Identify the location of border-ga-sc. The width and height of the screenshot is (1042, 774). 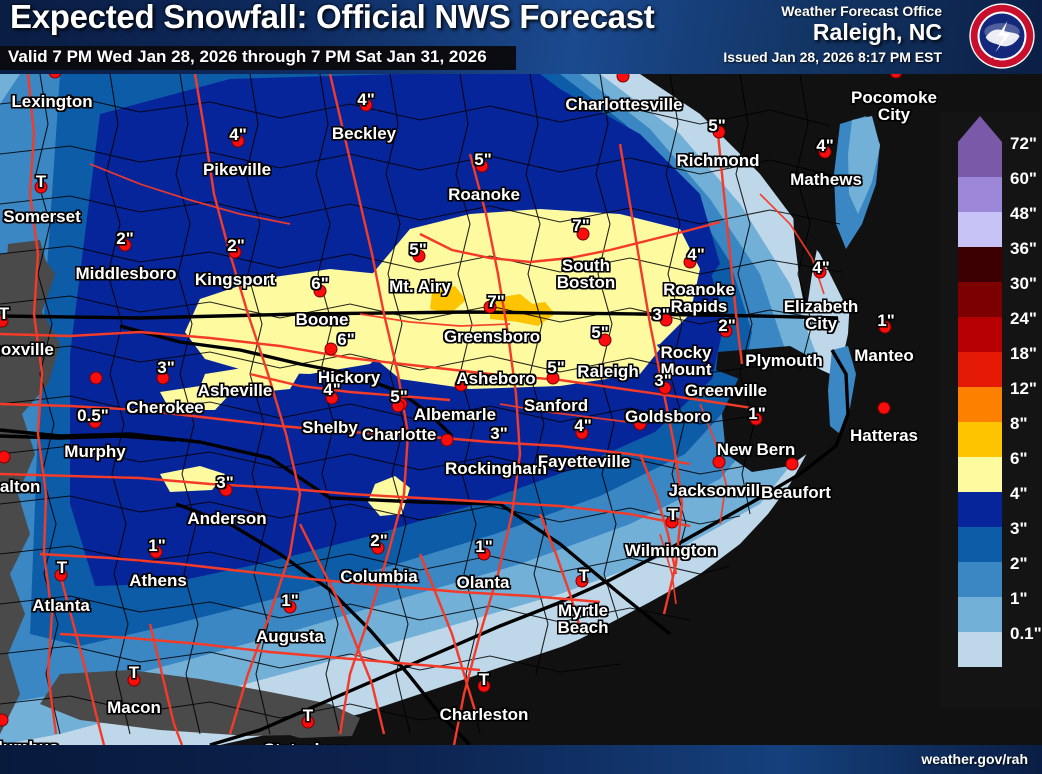
(323, 623).